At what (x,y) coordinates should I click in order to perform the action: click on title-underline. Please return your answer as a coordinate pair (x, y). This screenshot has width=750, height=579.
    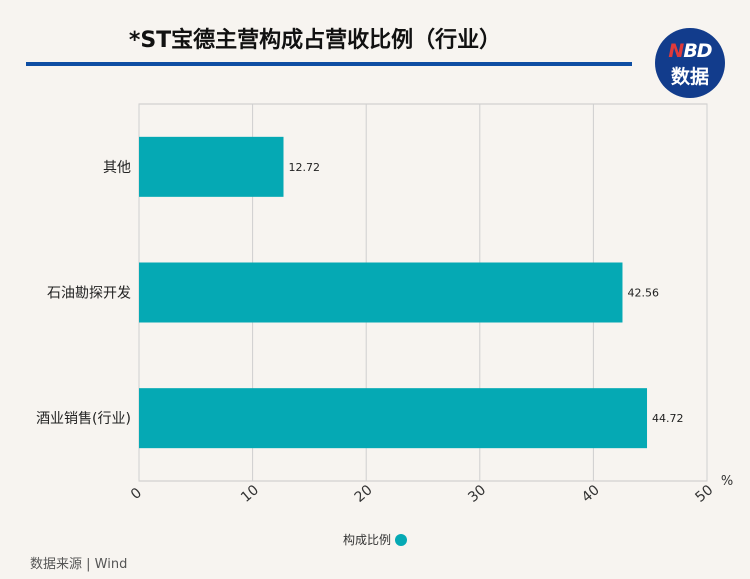
    Looking at the image, I should click on (329, 64).